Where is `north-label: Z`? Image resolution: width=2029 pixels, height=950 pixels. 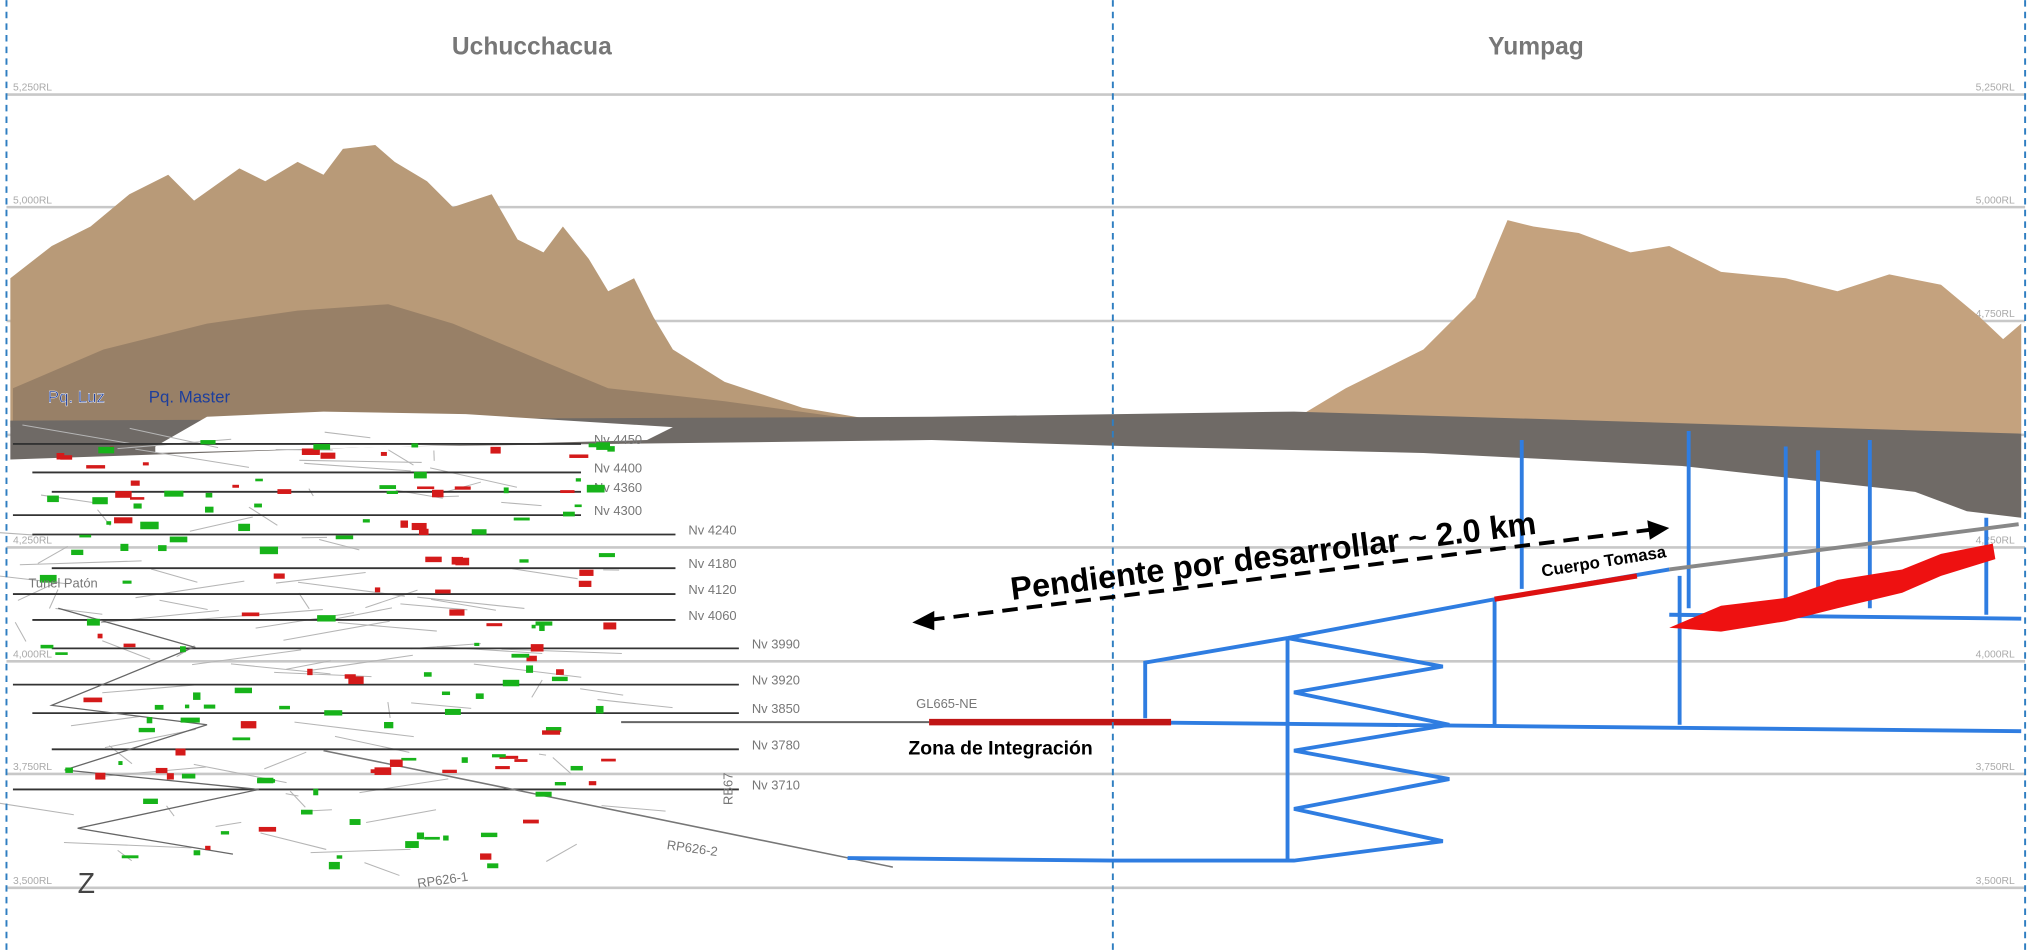
north-label: Z is located at coordinates (86, 884).